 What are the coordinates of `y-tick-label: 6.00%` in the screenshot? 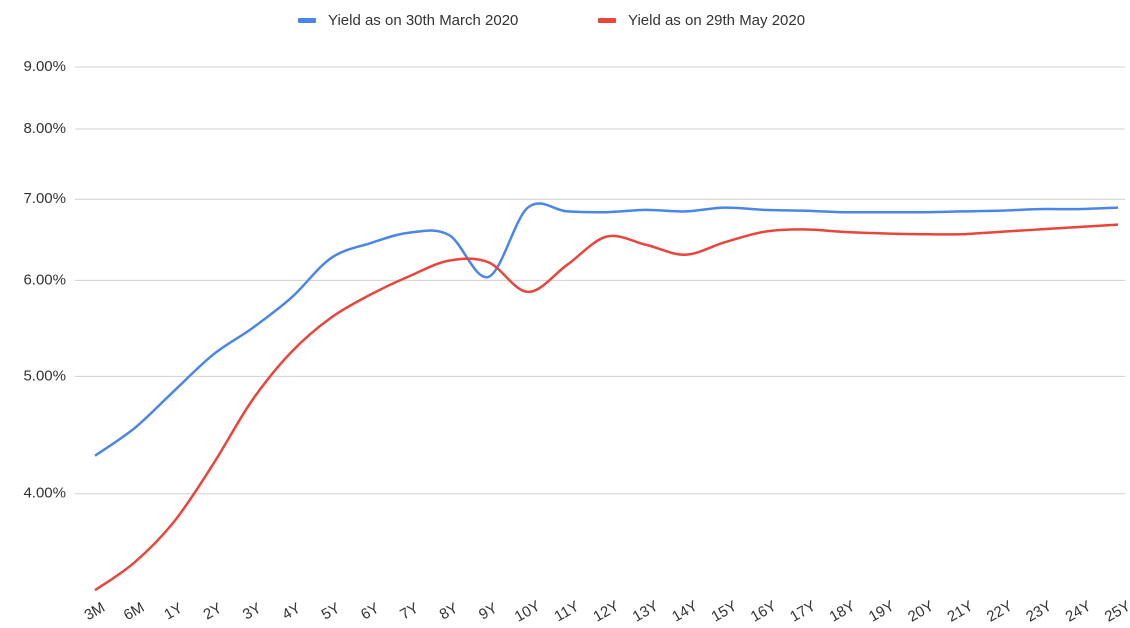 It's located at (44, 279).